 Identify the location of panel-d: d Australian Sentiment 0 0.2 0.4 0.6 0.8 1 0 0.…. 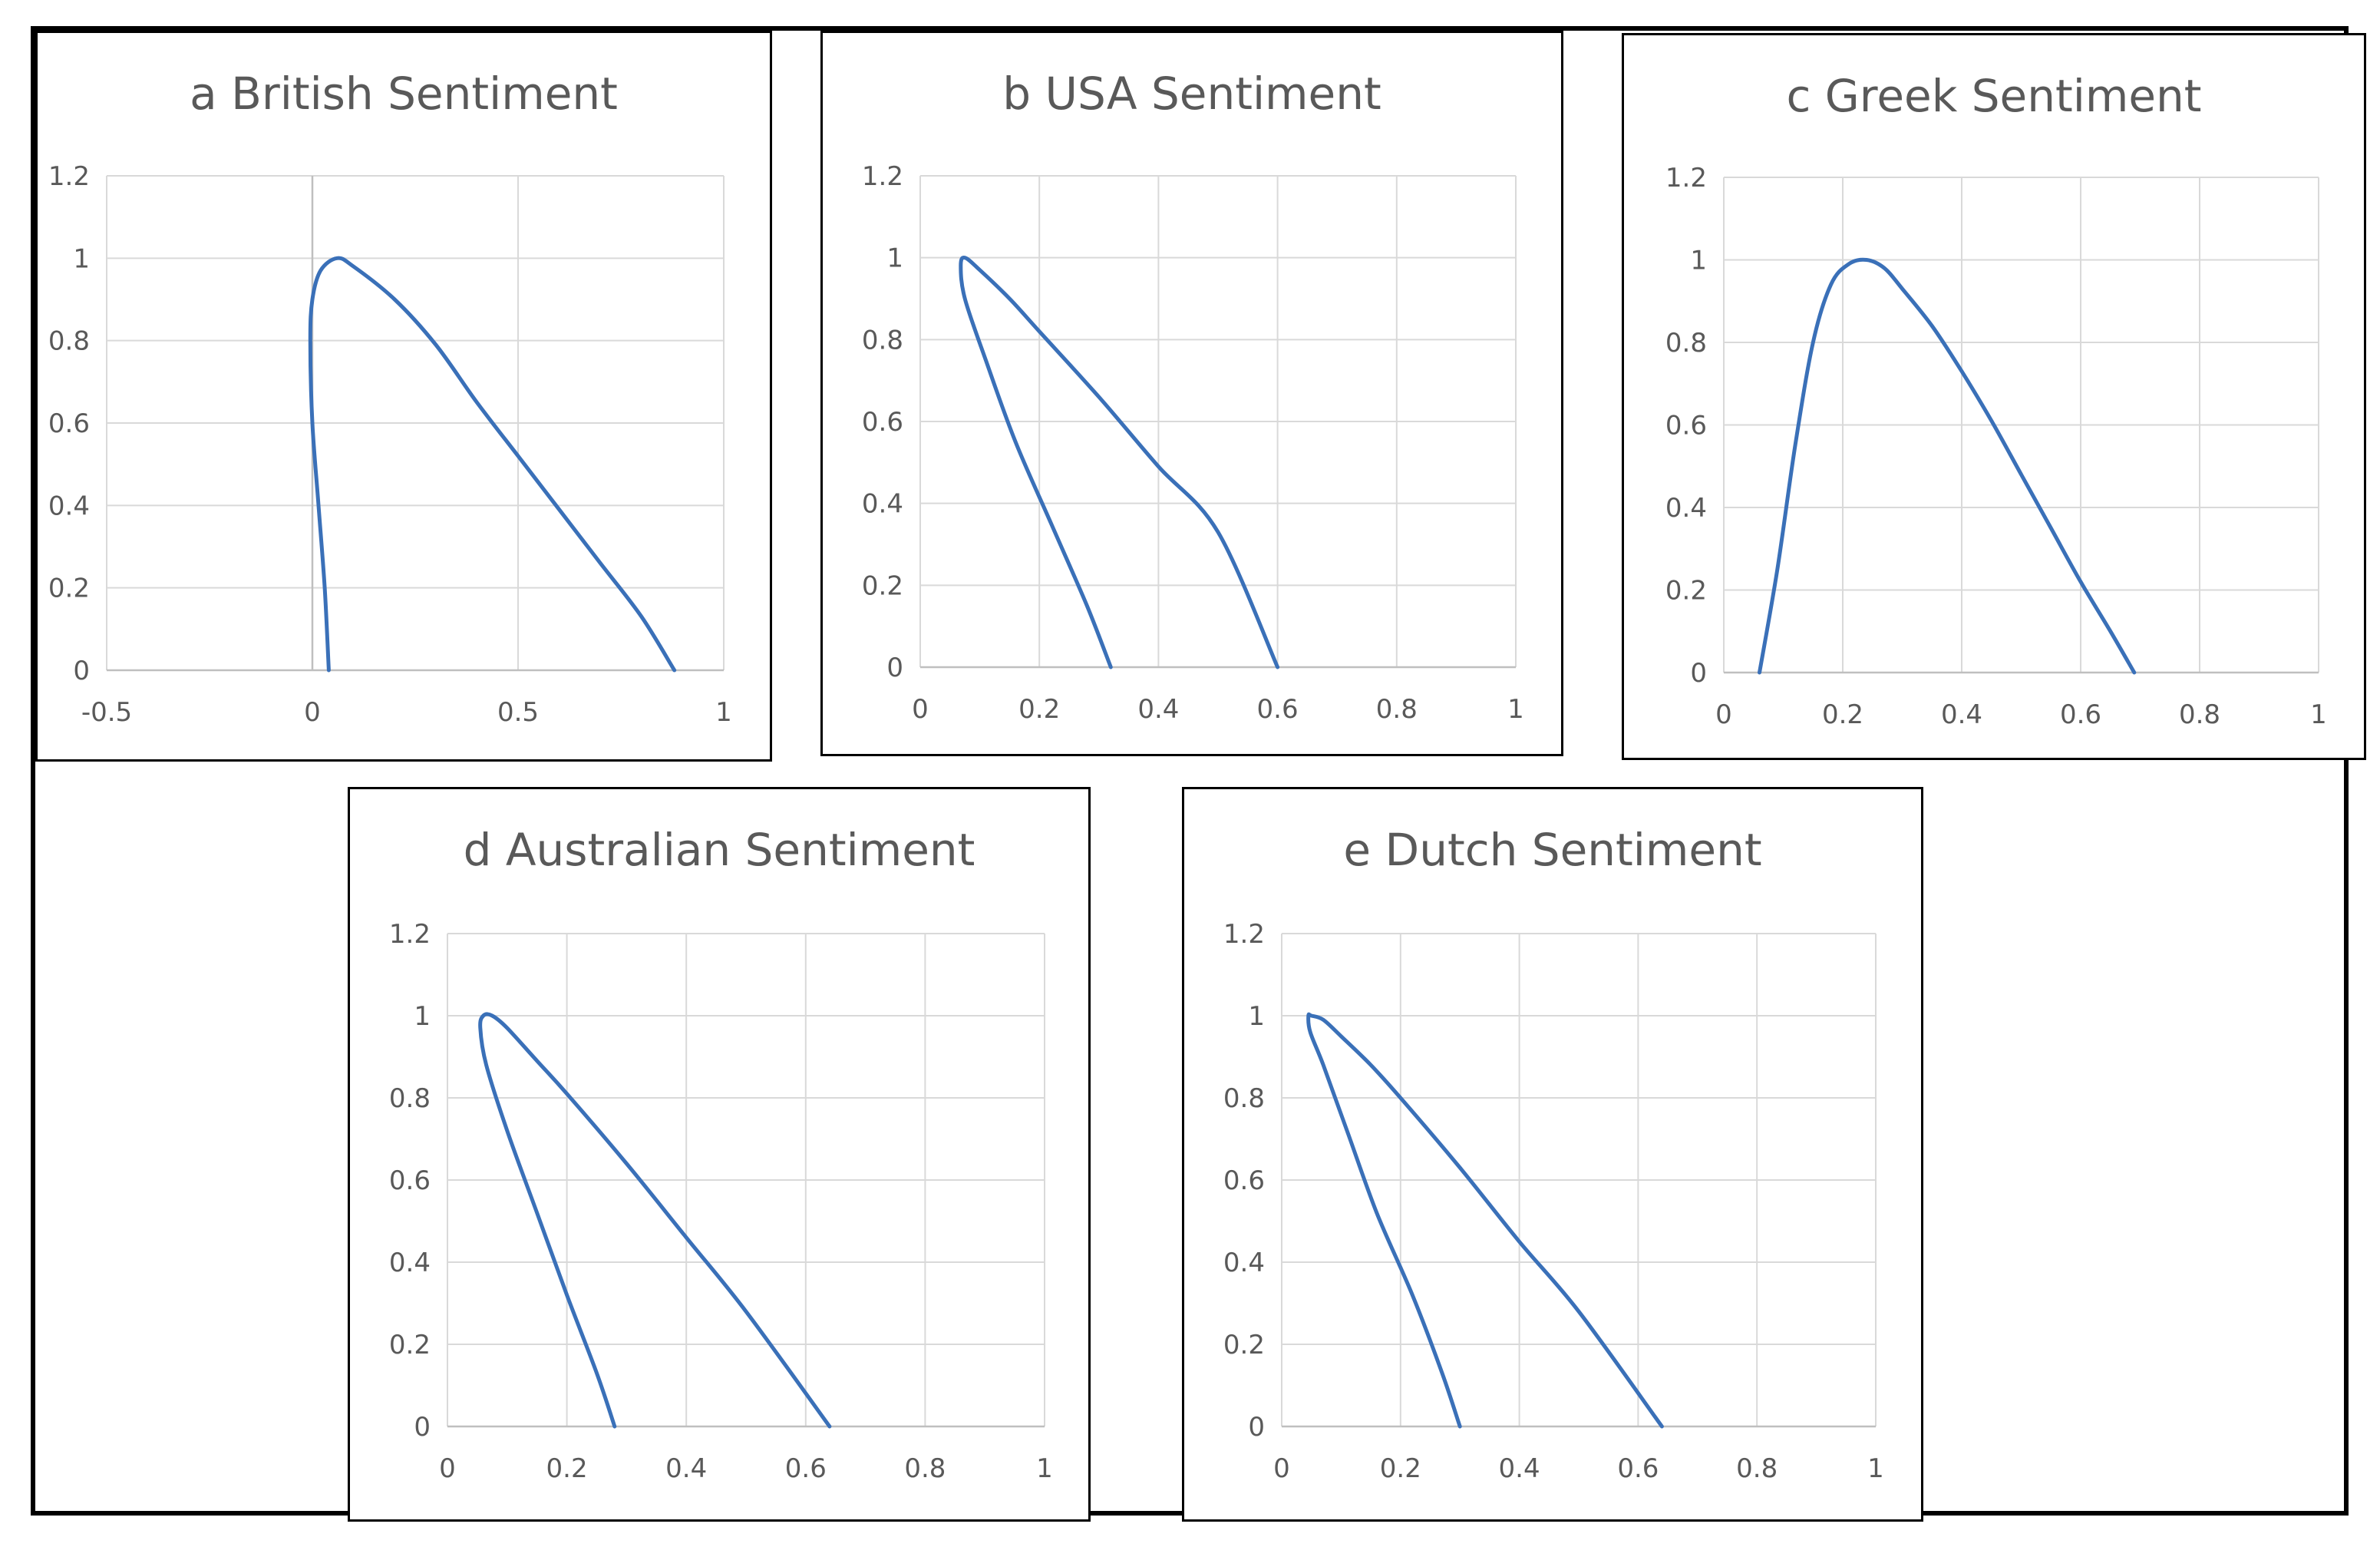
(719, 1154).